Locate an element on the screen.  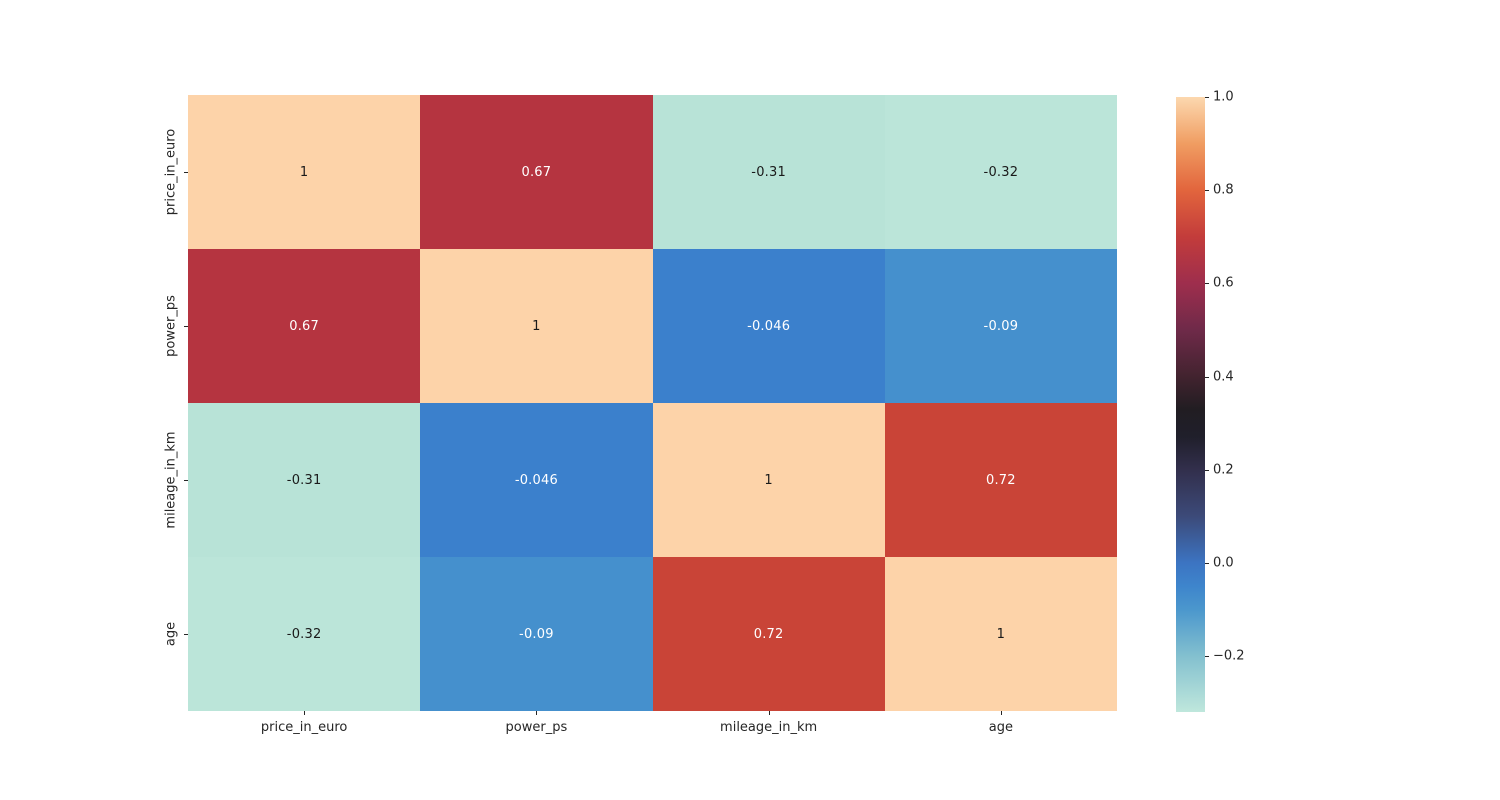
colorbar-tick-label: 0.0 is located at coordinates (1223, 563).